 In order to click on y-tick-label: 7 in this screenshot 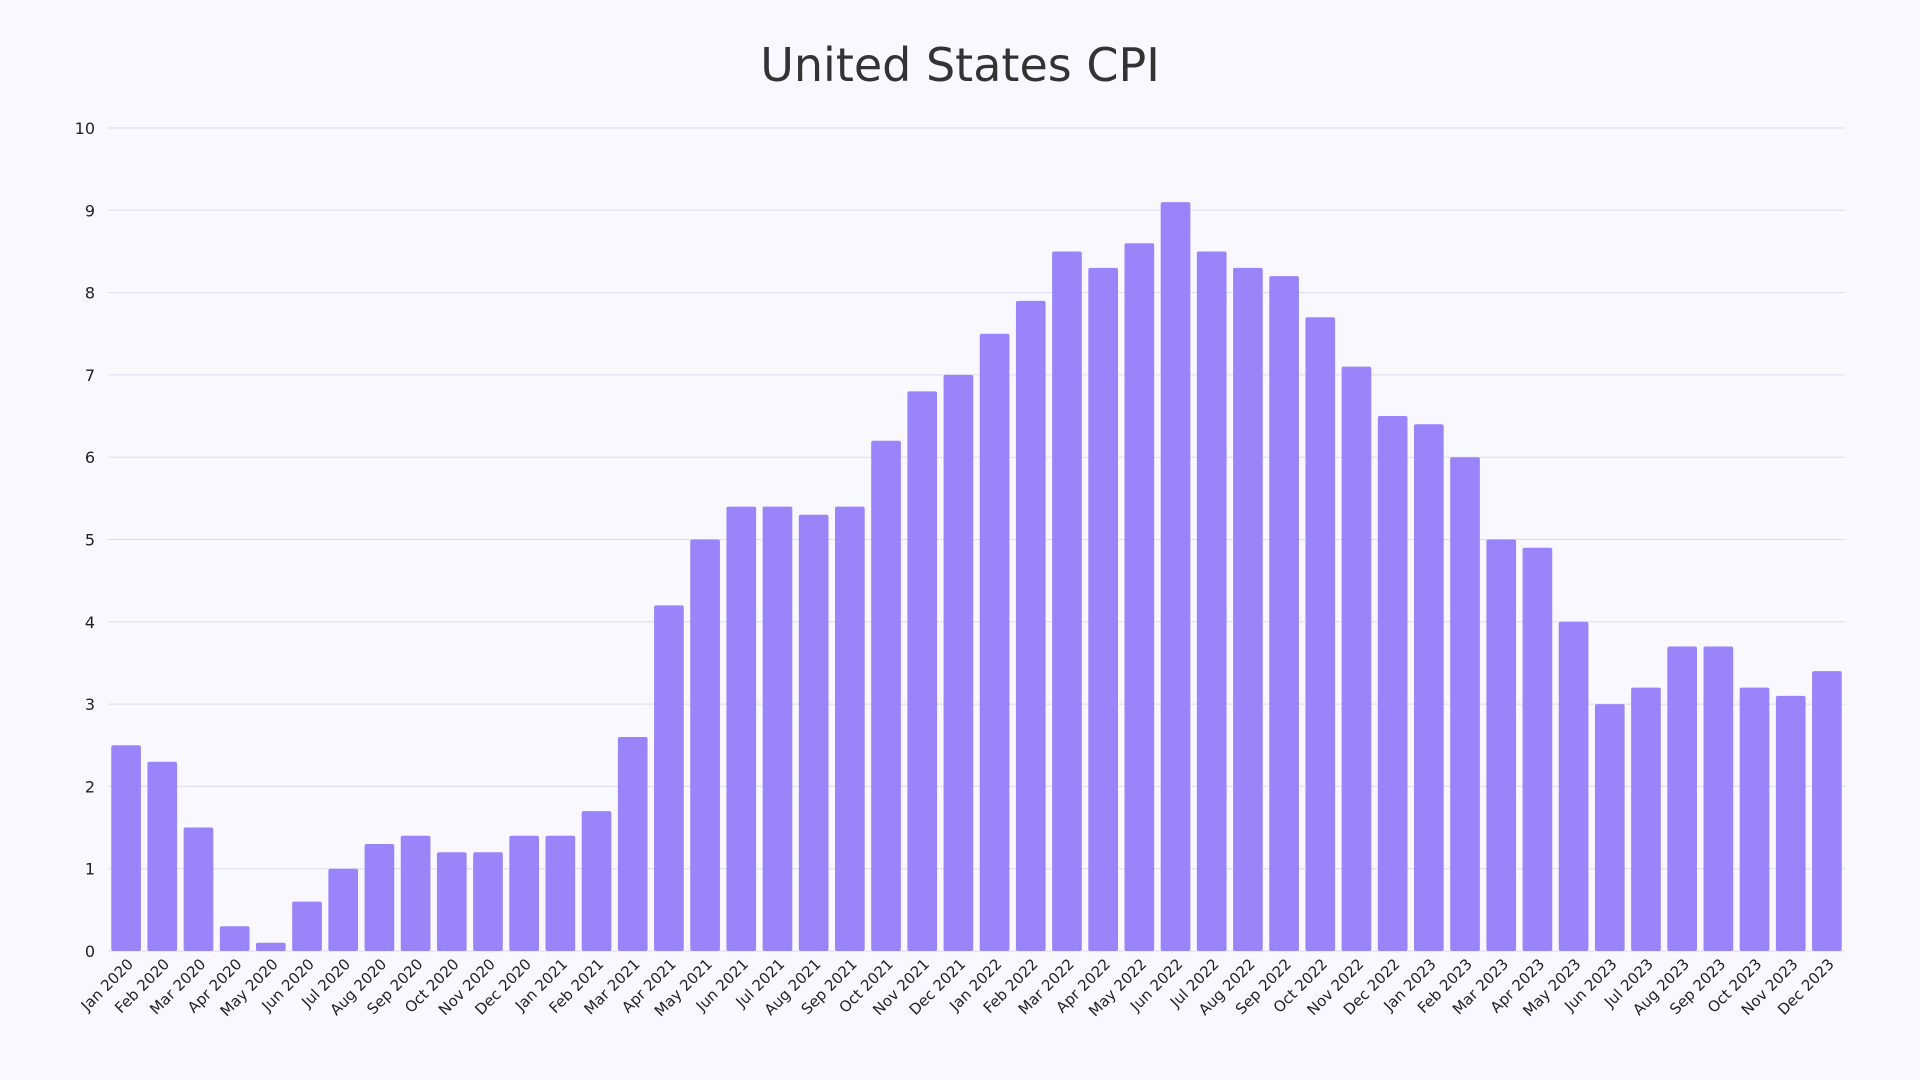, I will do `click(90, 375)`.